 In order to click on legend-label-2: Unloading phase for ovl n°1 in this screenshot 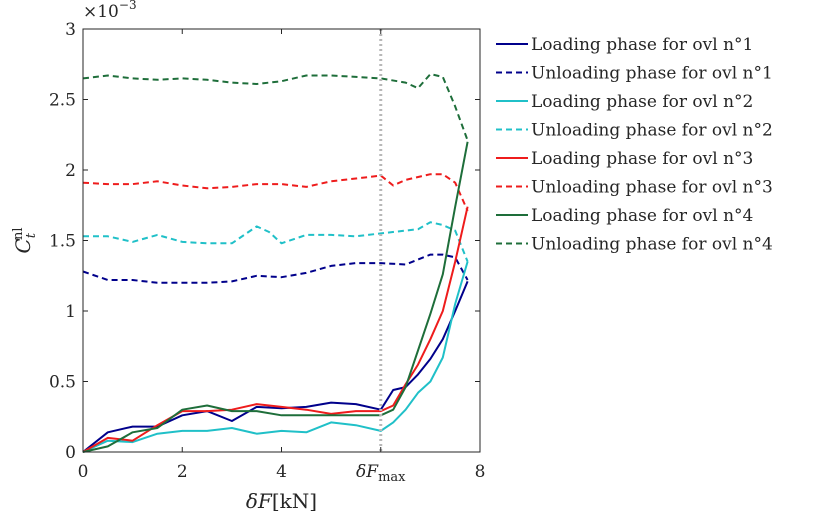, I will do `click(652, 74)`.